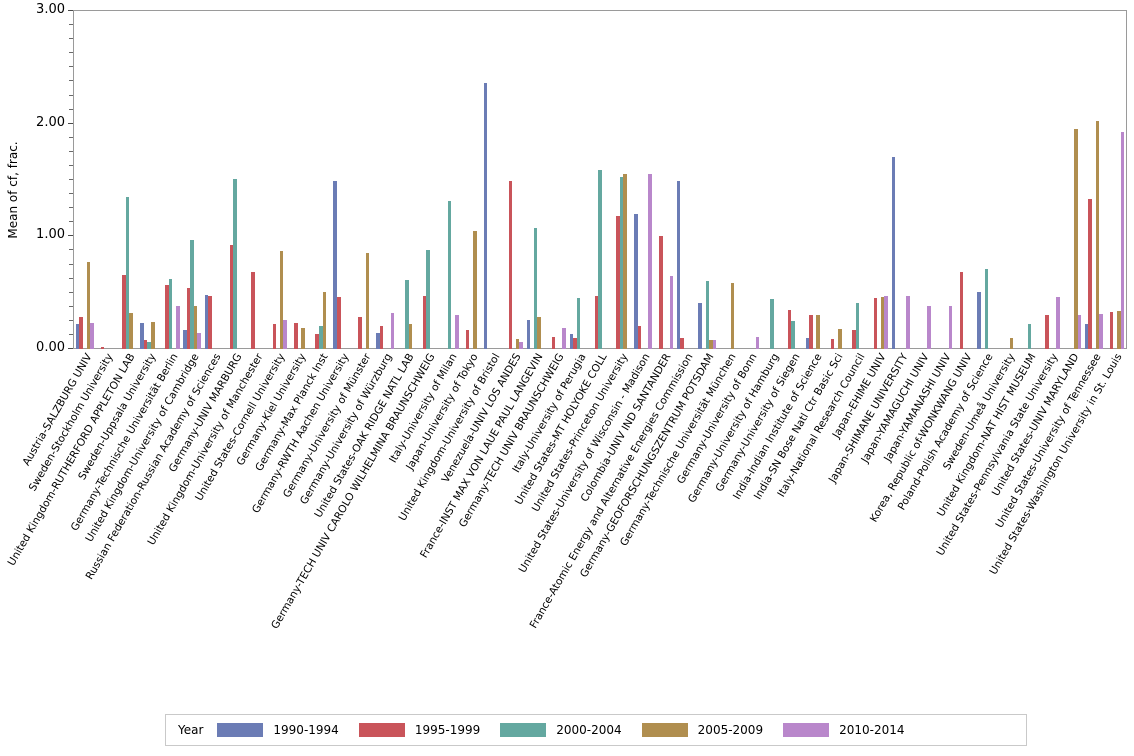 The height and width of the screenshot is (756, 1134). What do you see at coordinates (589, 730) in the screenshot?
I see `legend-label: 2000-2004` at bounding box center [589, 730].